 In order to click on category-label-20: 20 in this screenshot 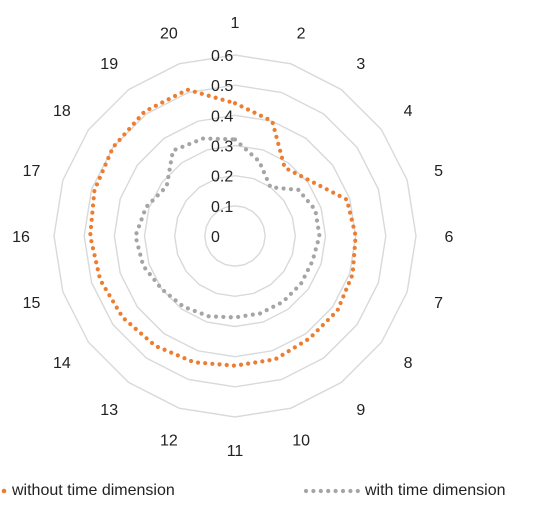, I will do `click(169, 33)`.